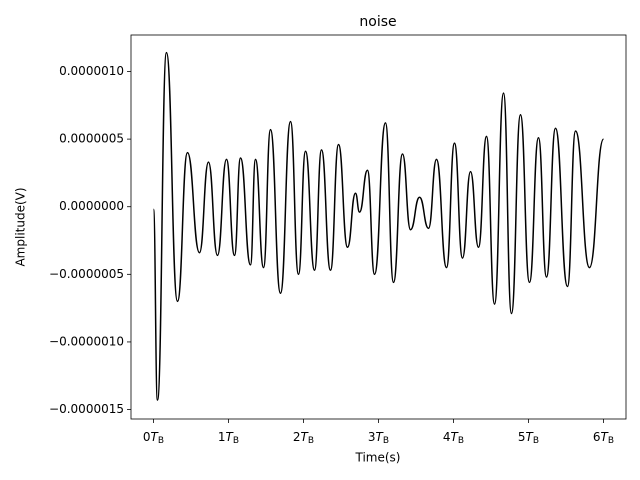 This screenshot has width=640, height=480. I want to click on y-tick-label: 0.0000010, so click(91, 71).